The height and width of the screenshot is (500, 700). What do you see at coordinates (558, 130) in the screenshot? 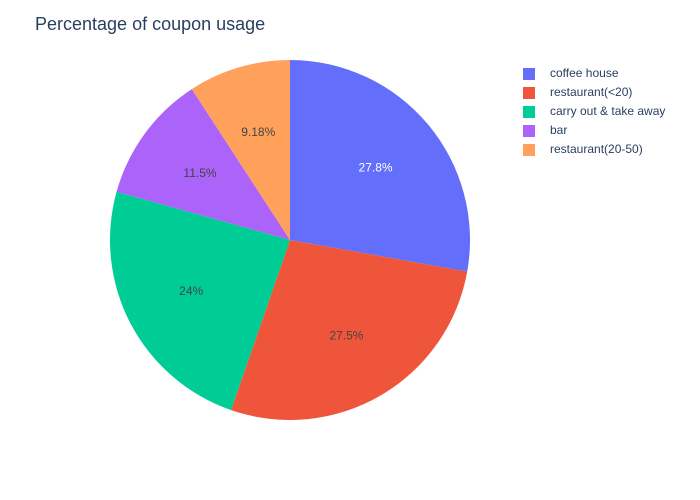
I see `legend-label: bar` at bounding box center [558, 130].